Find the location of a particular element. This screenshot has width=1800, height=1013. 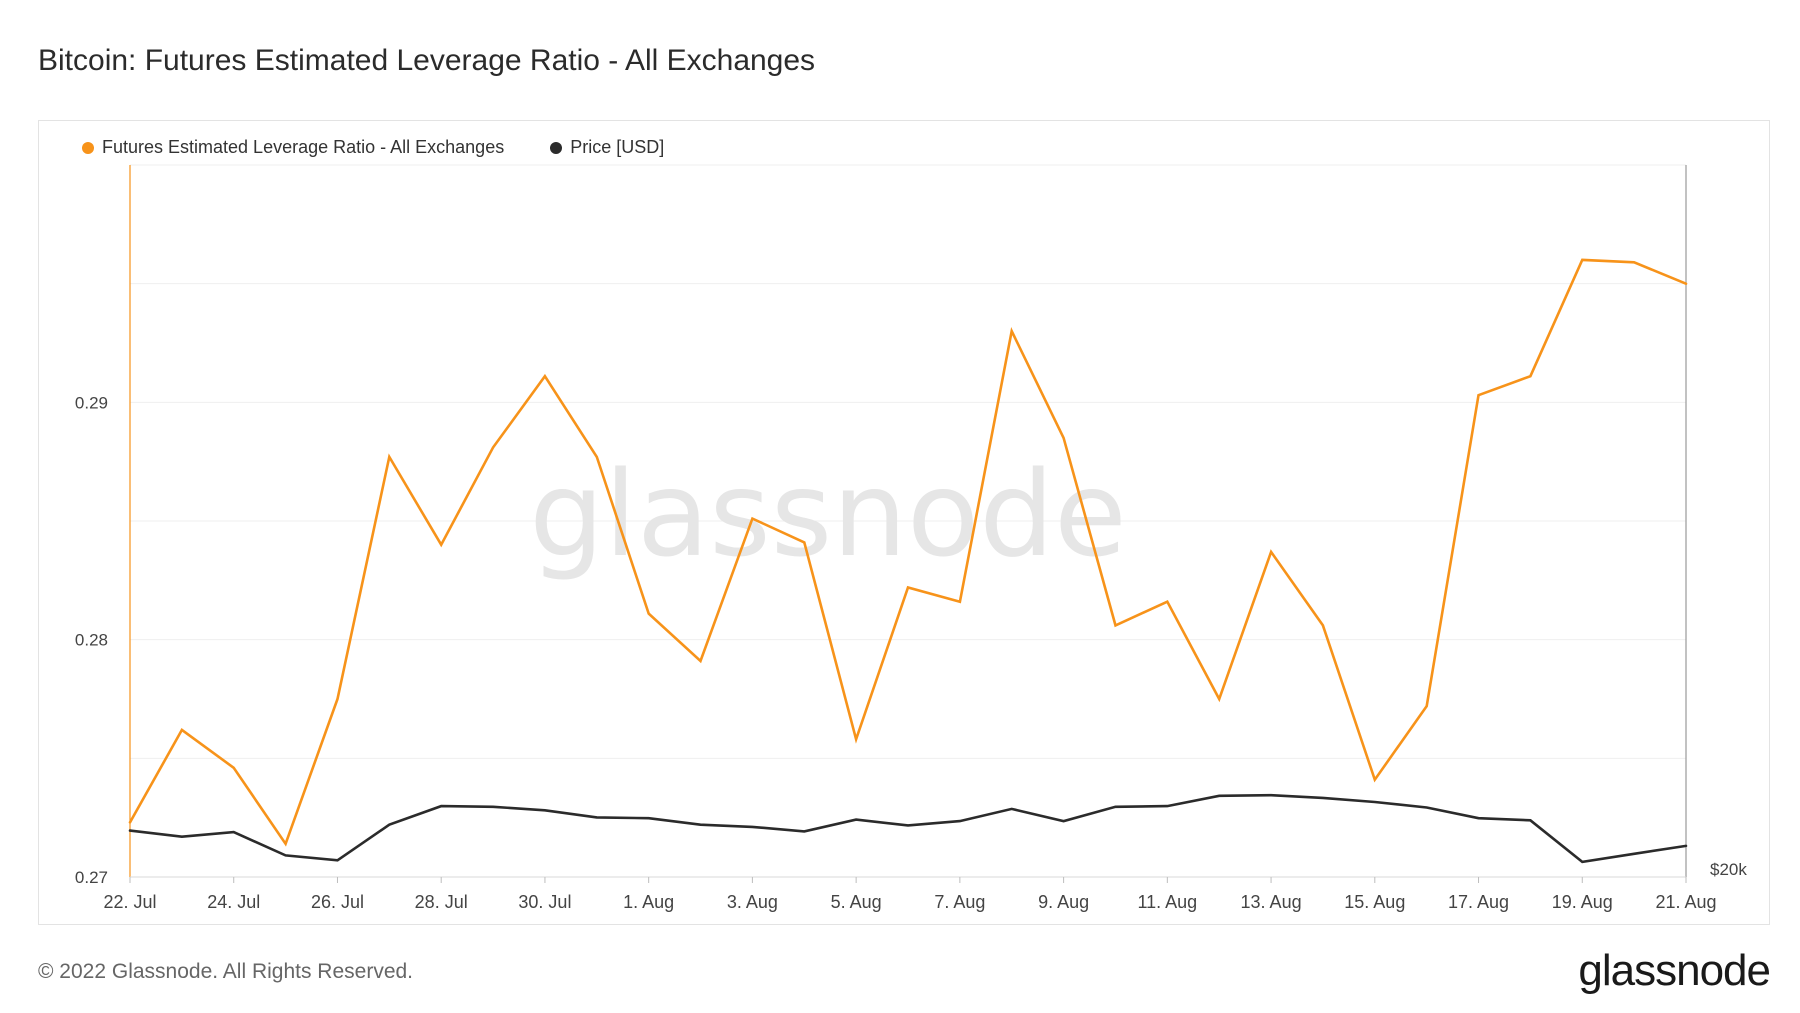

legend-item-price: Price [USD] is located at coordinates (607, 147).